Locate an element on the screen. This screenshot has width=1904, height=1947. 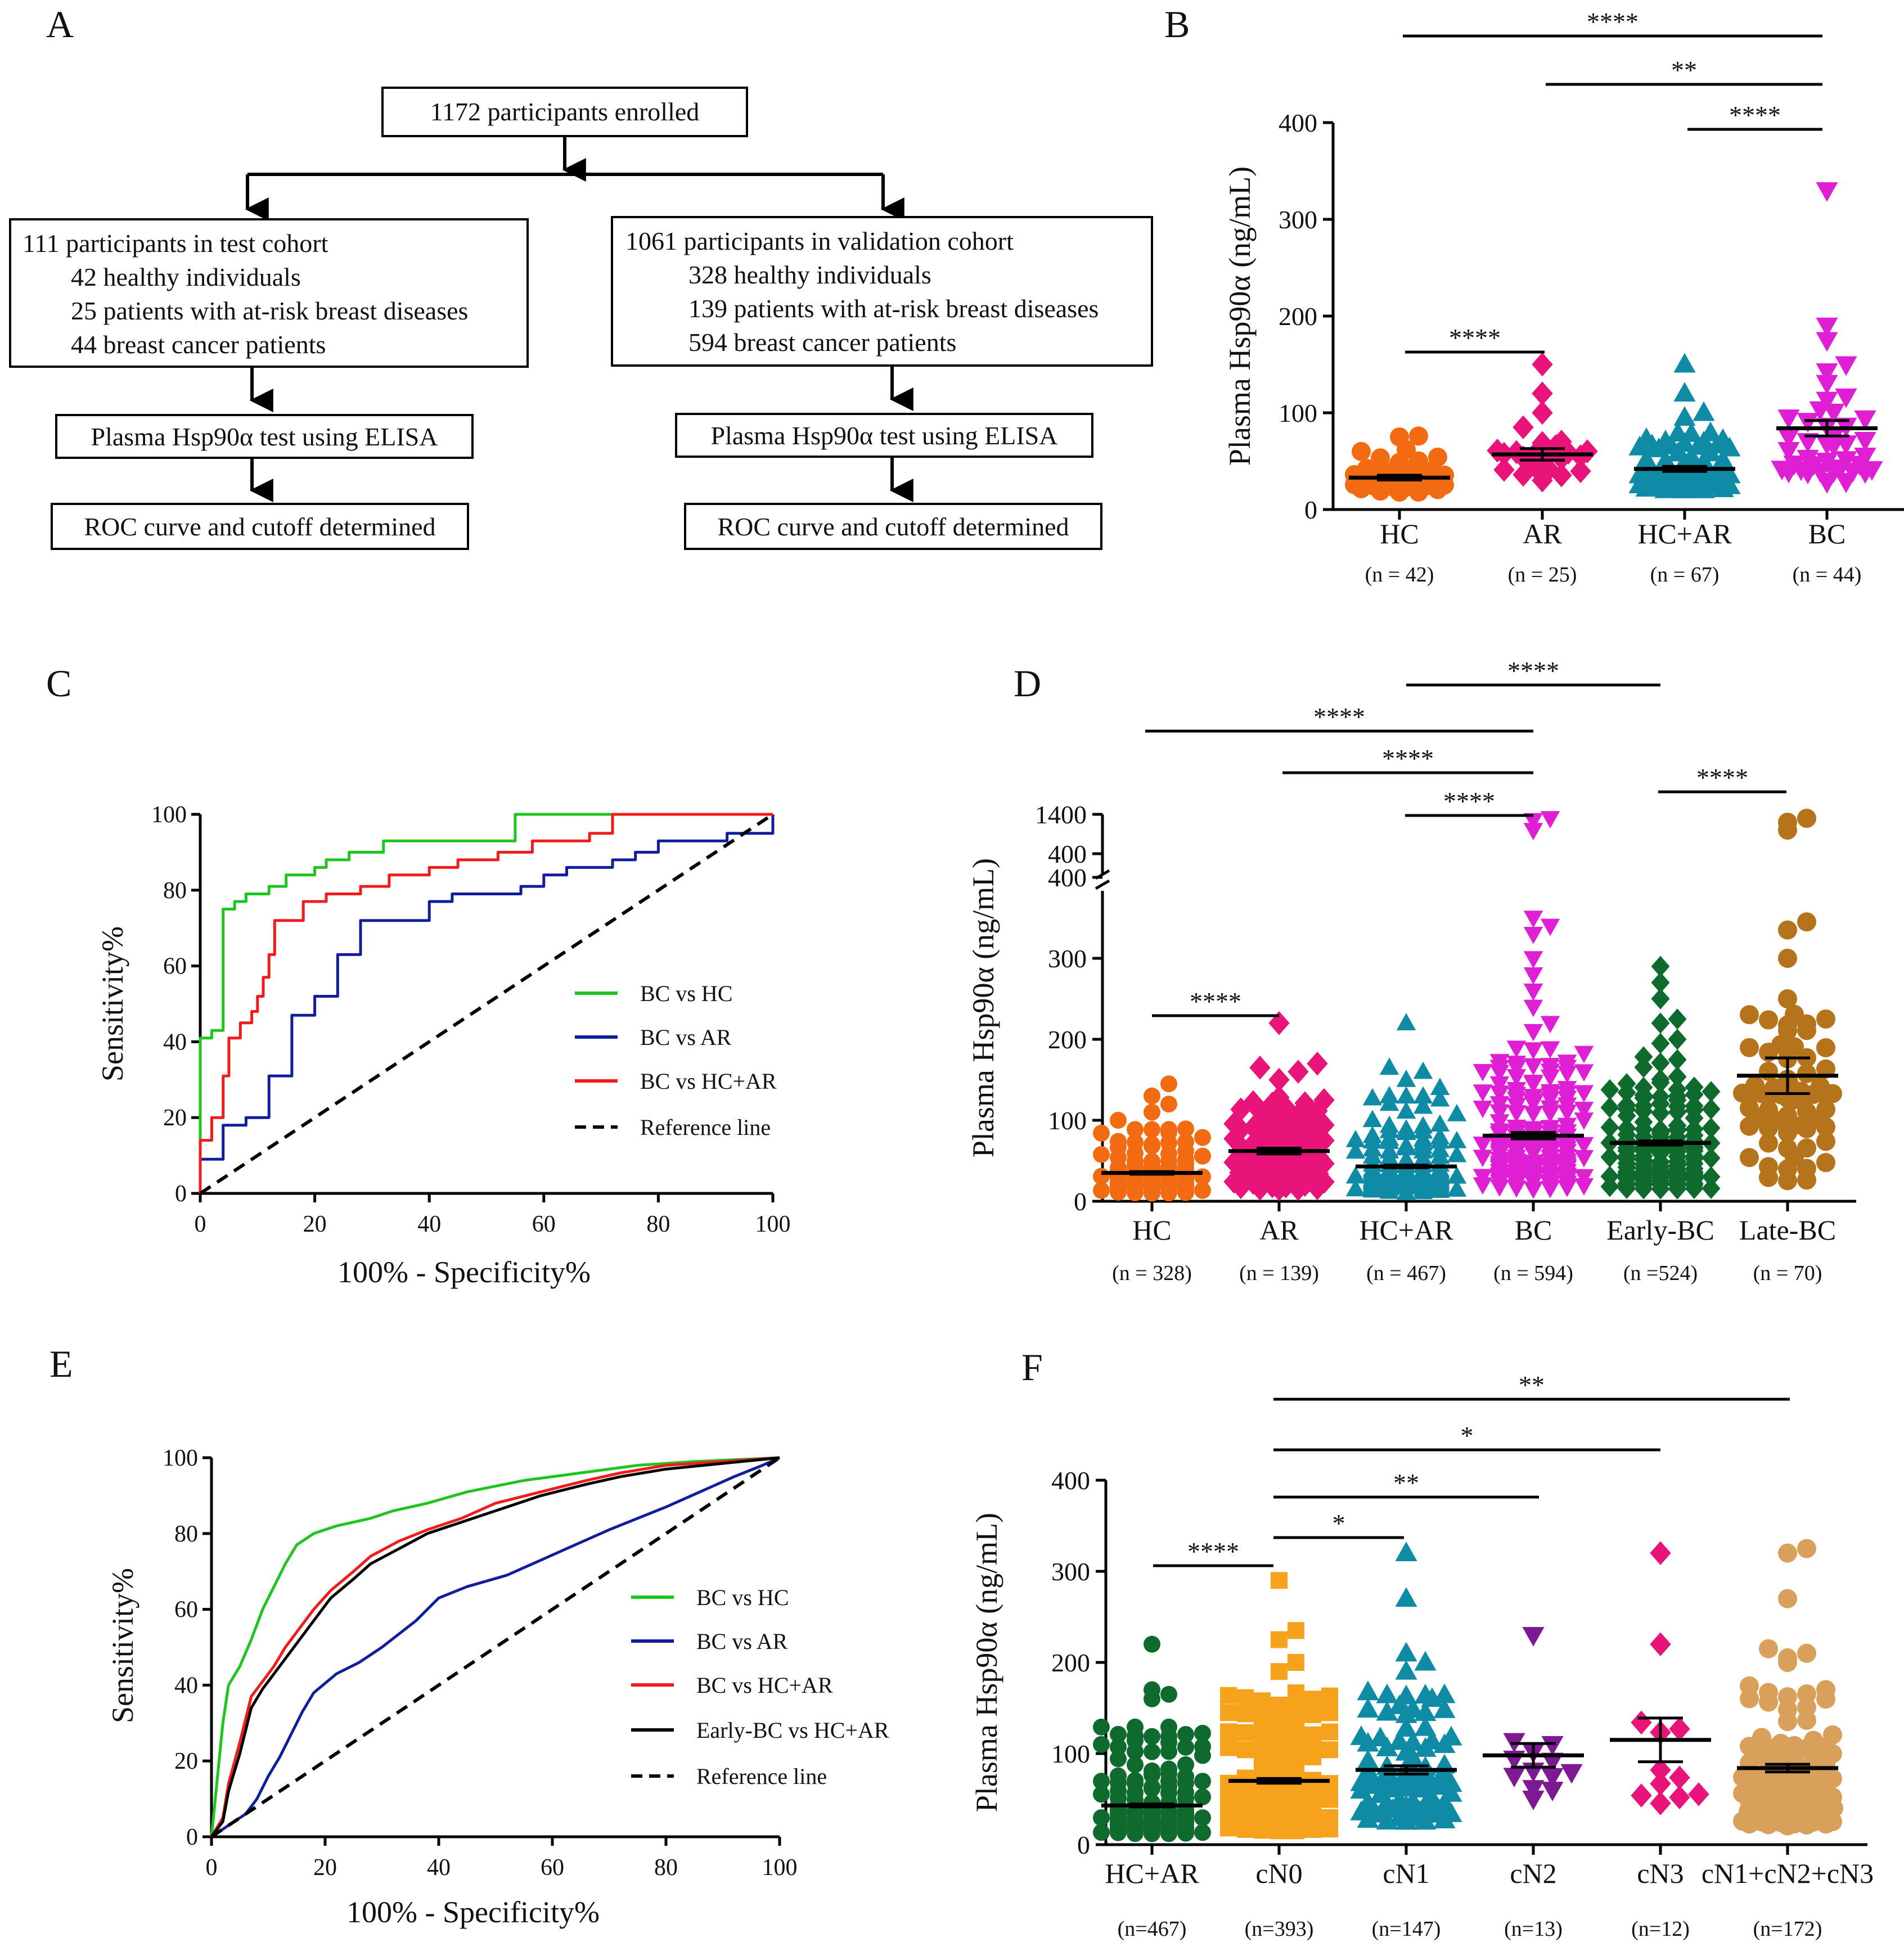
category-label: AR is located at coordinates (1542, 534).